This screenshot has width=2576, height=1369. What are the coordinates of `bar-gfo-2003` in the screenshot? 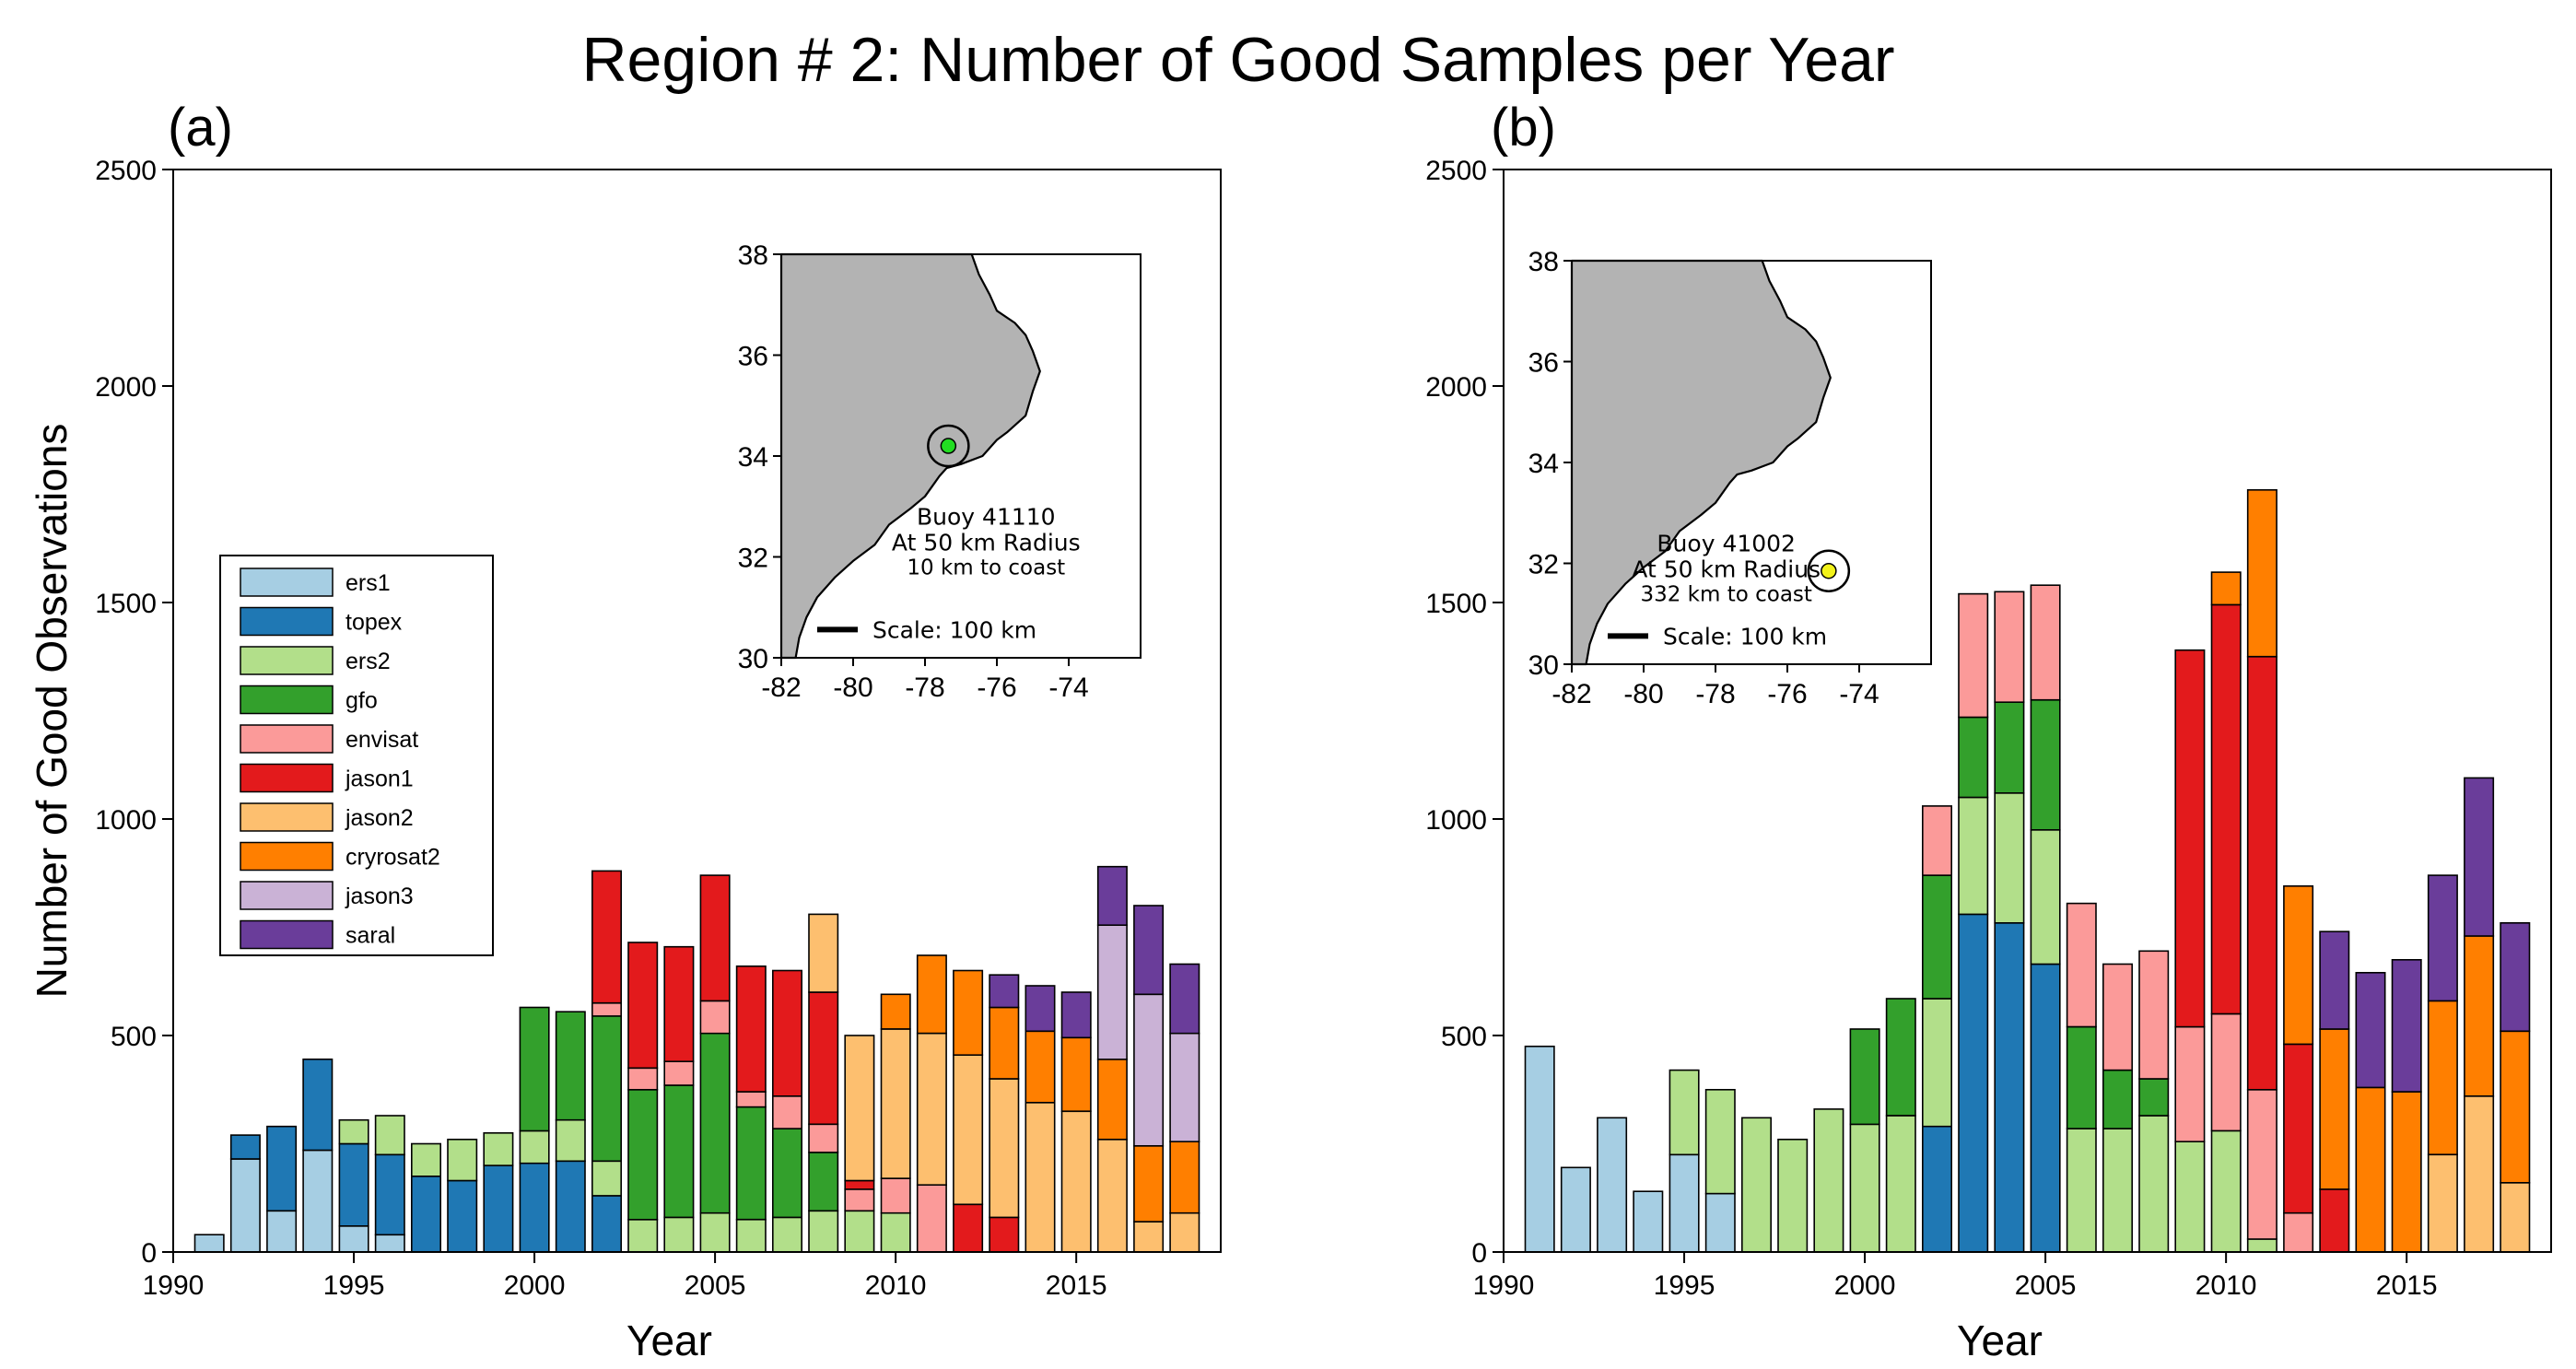 It's located at (643, 1155).